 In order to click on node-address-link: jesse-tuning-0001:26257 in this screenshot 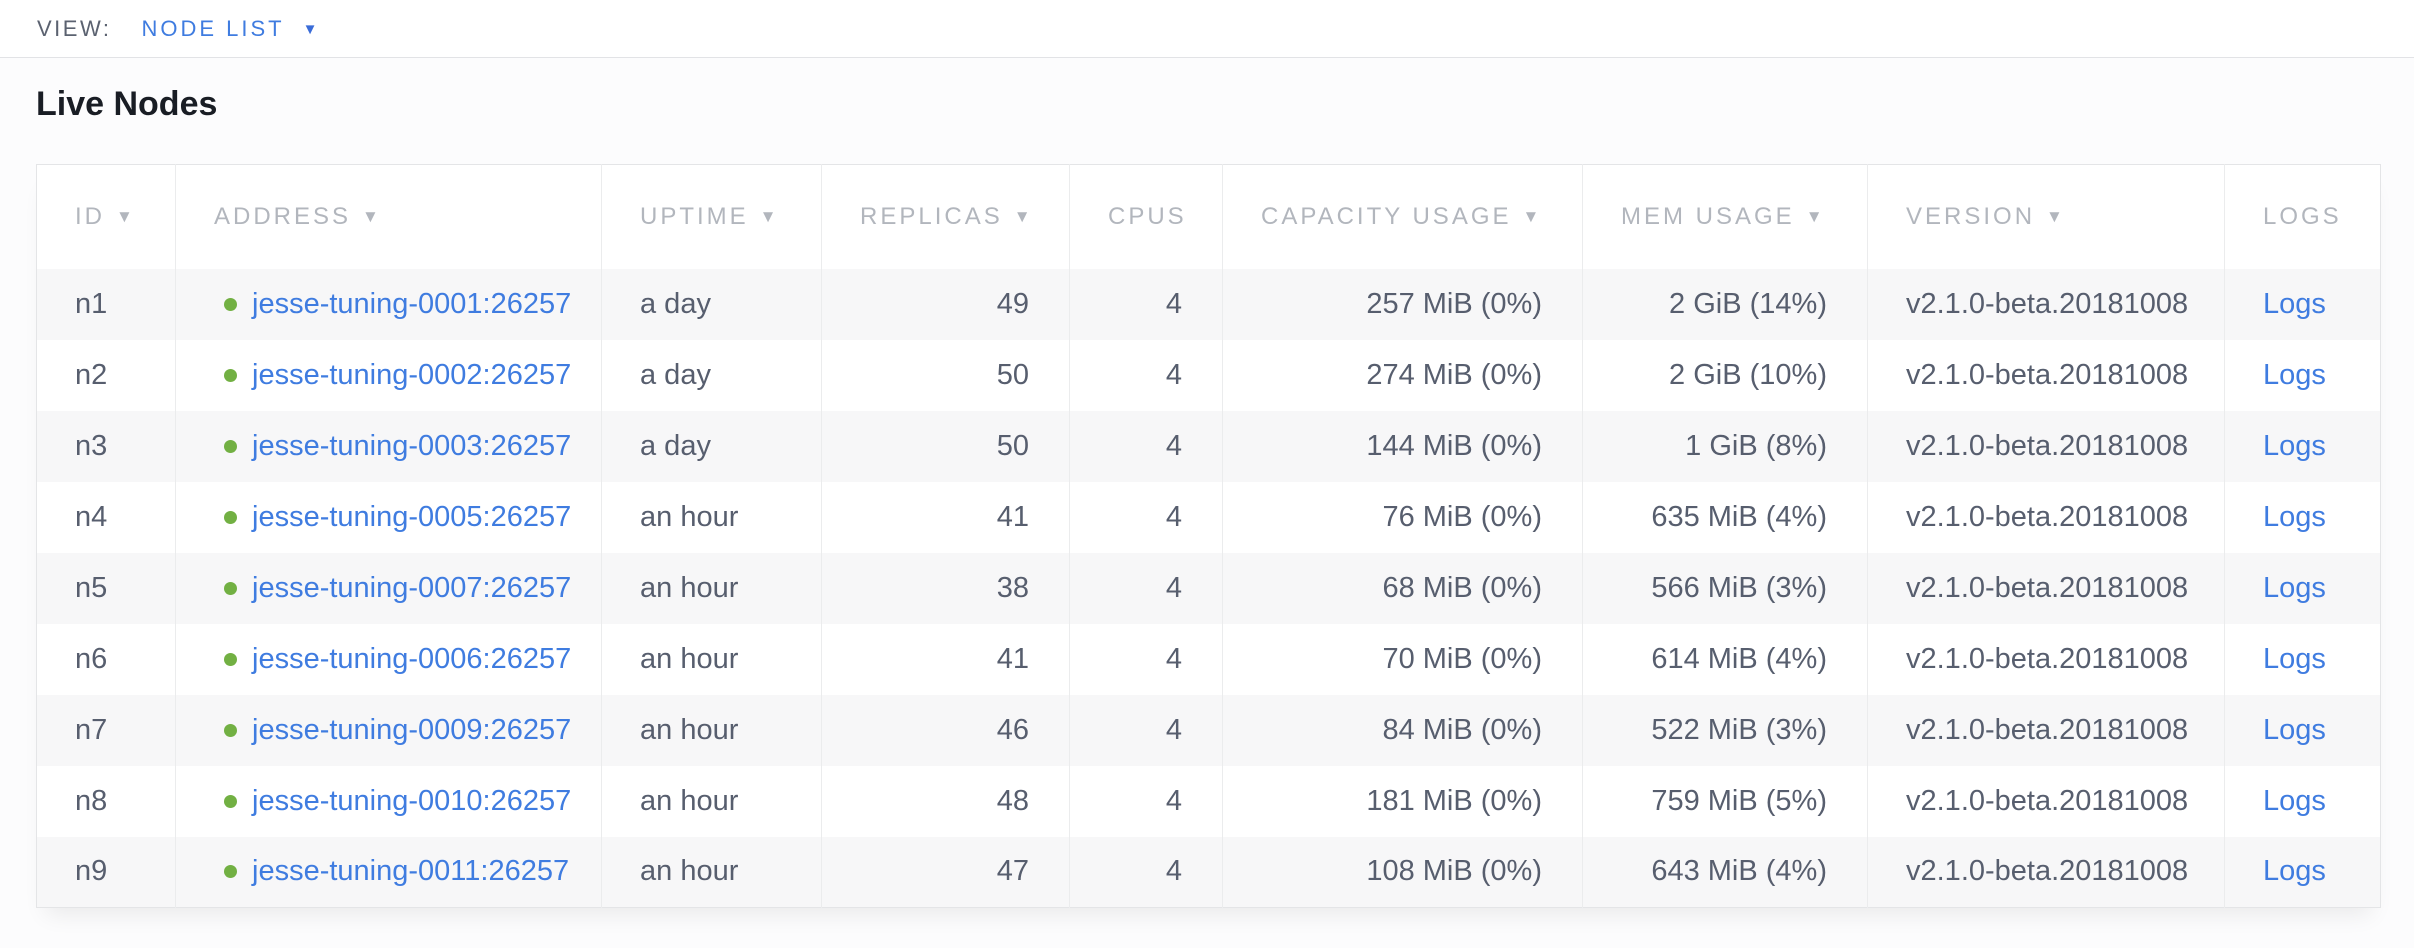, I will do `click(412, 303)`.